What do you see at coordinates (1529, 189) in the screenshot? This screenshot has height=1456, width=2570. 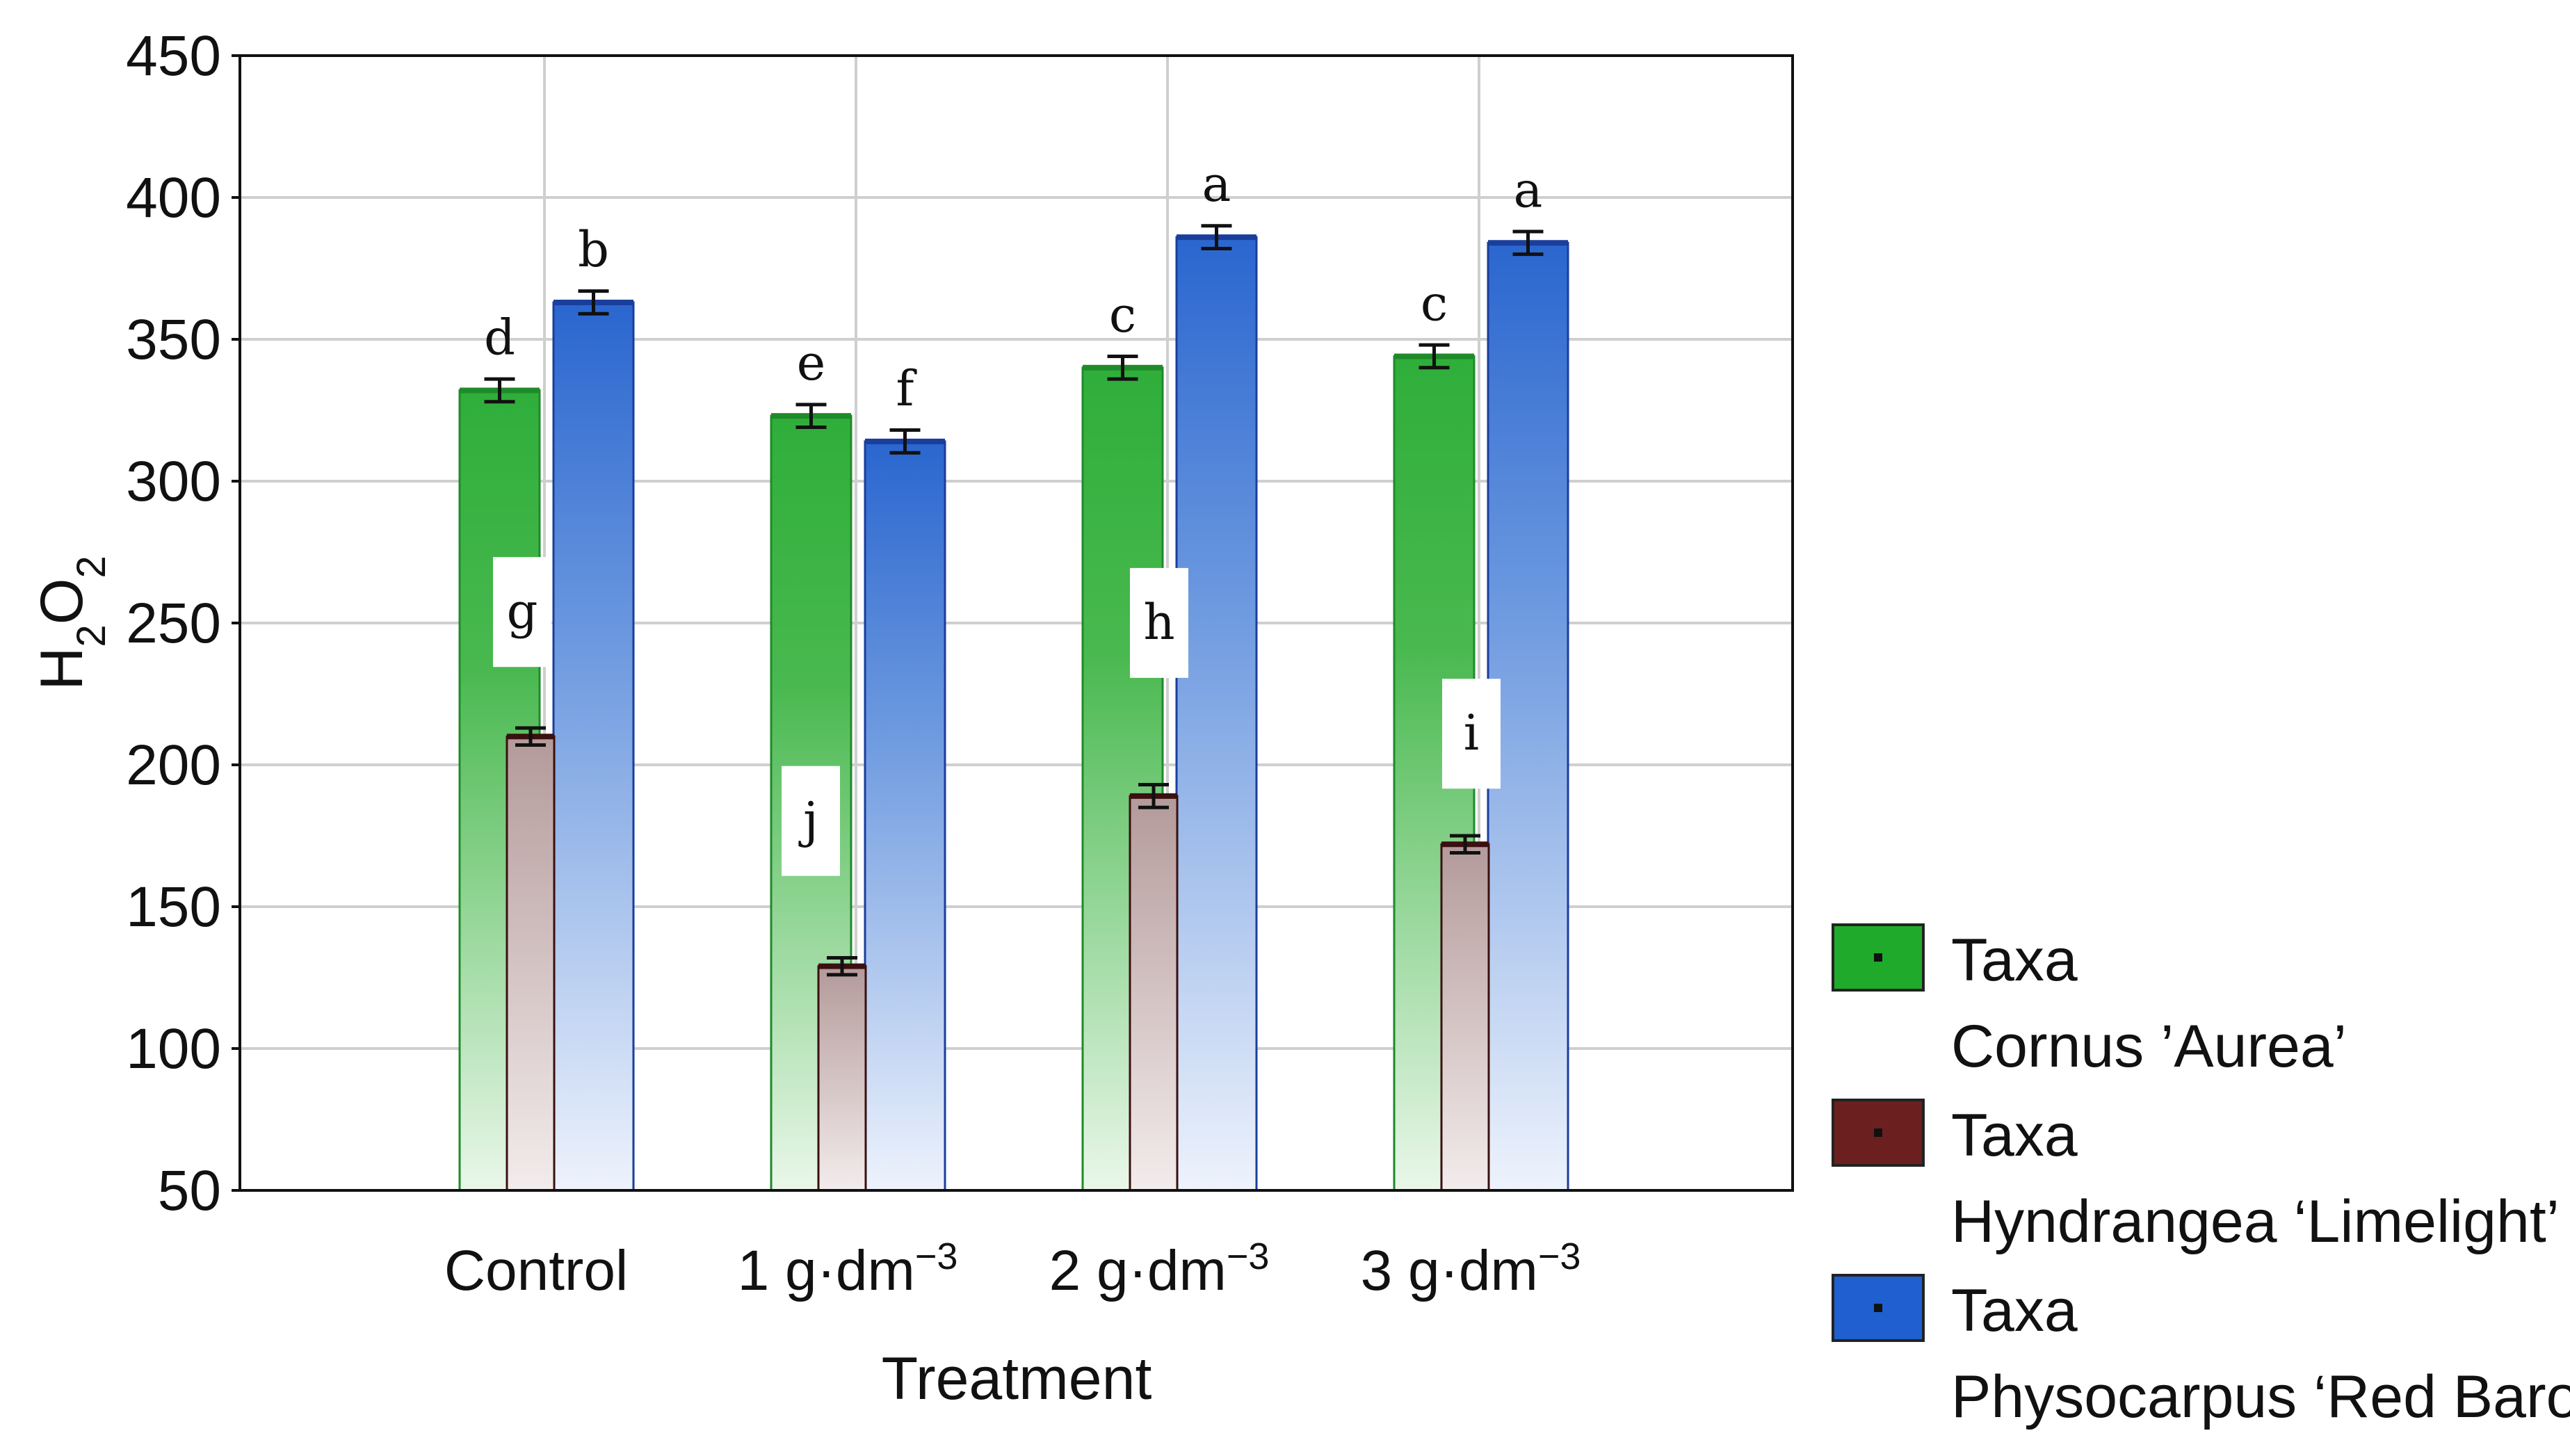 I see `significance-letter-physocarpus-3: a` at bounding box center [1529, 189].